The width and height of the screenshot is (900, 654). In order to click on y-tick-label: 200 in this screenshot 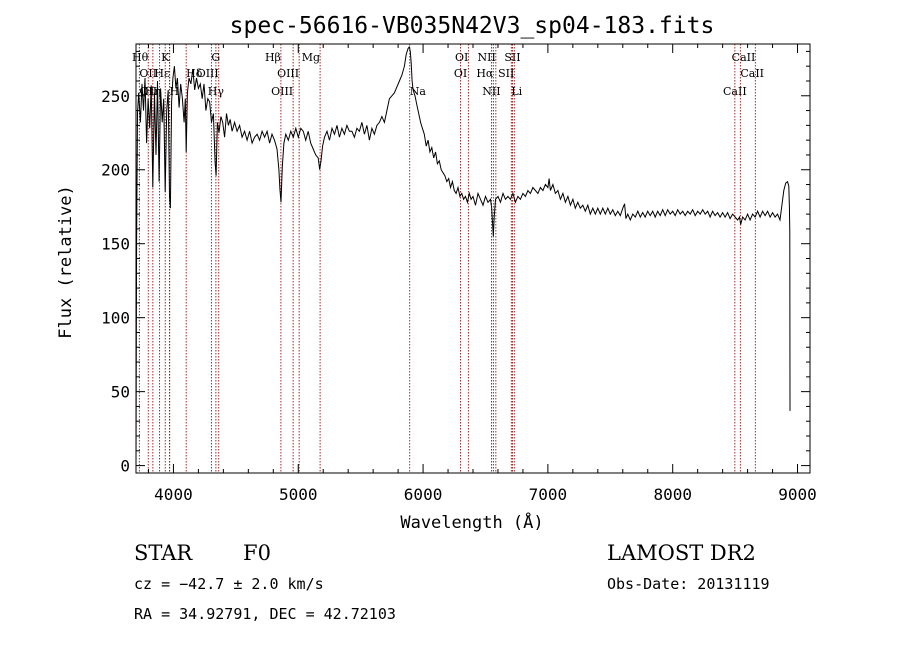, I will do `click(115, 170)`.